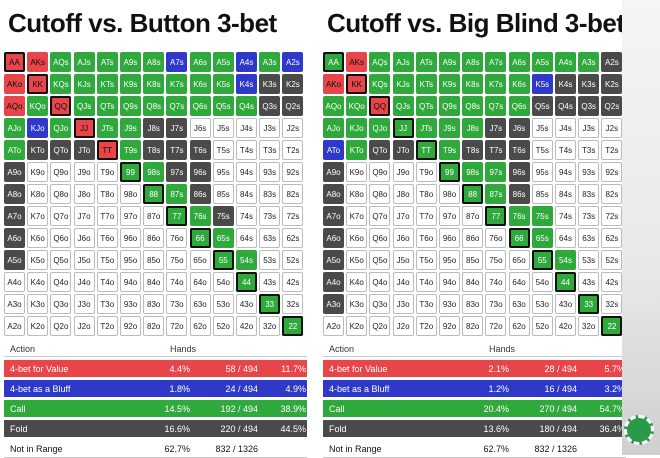 This screenshot has height=458, width=660. I want to click on hand-cell-not-in-range: 32o, so click(589, 326).